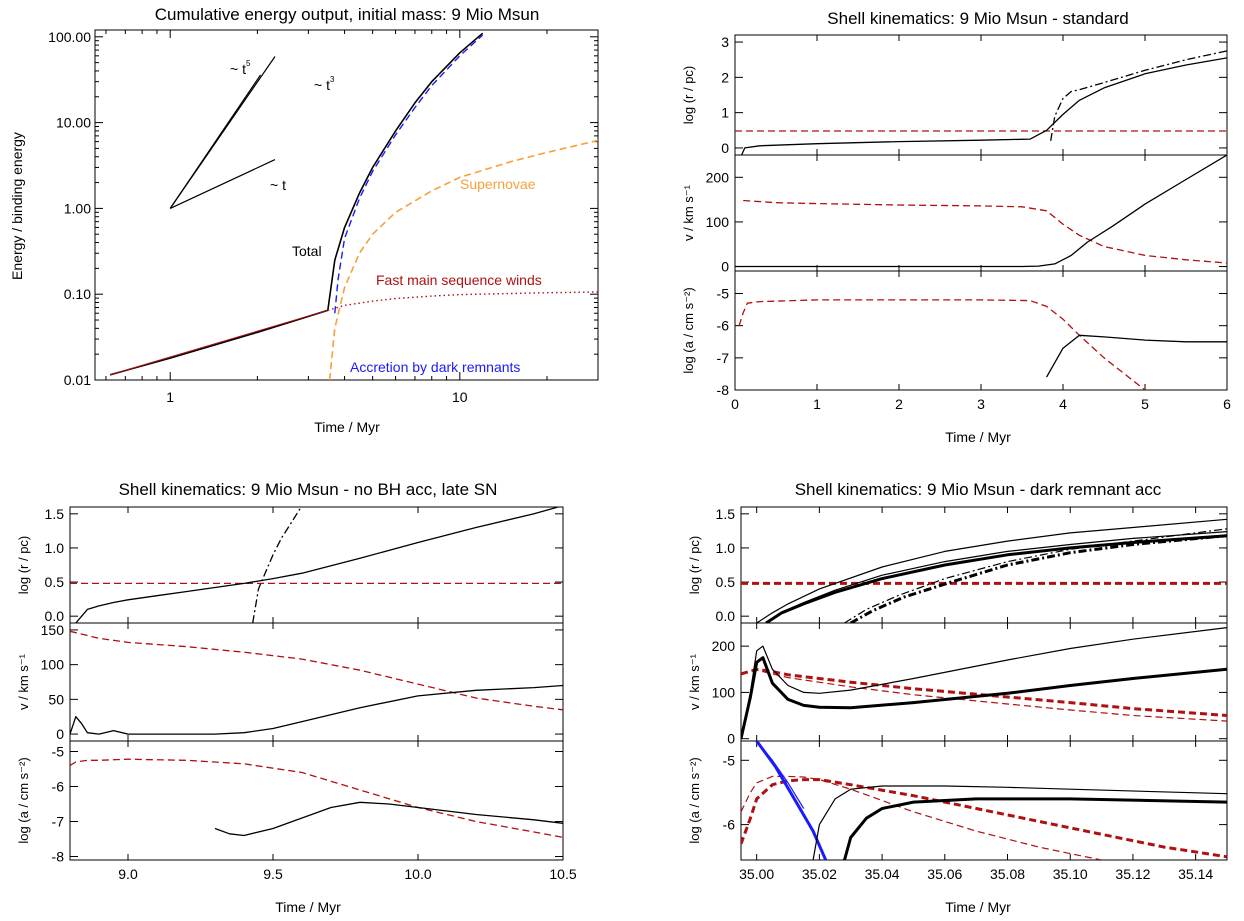 This screenshot has width=1244, height=921. Describe the element at coordinates (55, 514) in the screenshot. I see `y-tick-label: 1.5` at that location.